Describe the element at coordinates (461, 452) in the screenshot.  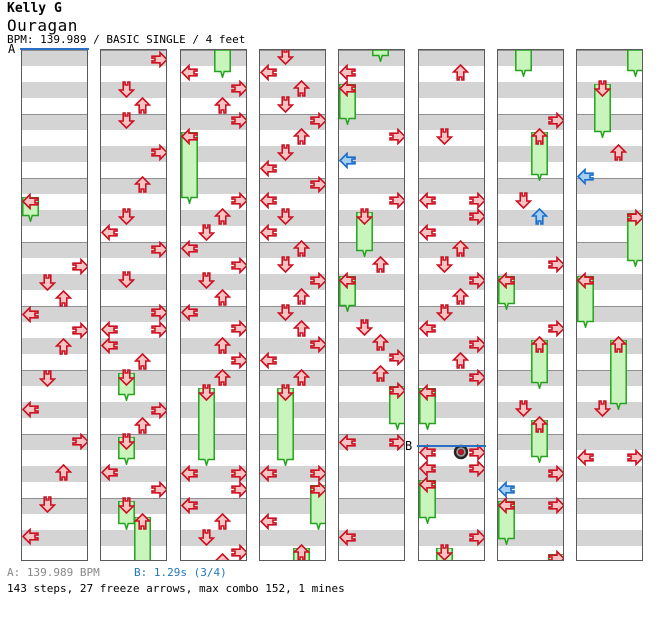
I see `mine-icon` at that location.